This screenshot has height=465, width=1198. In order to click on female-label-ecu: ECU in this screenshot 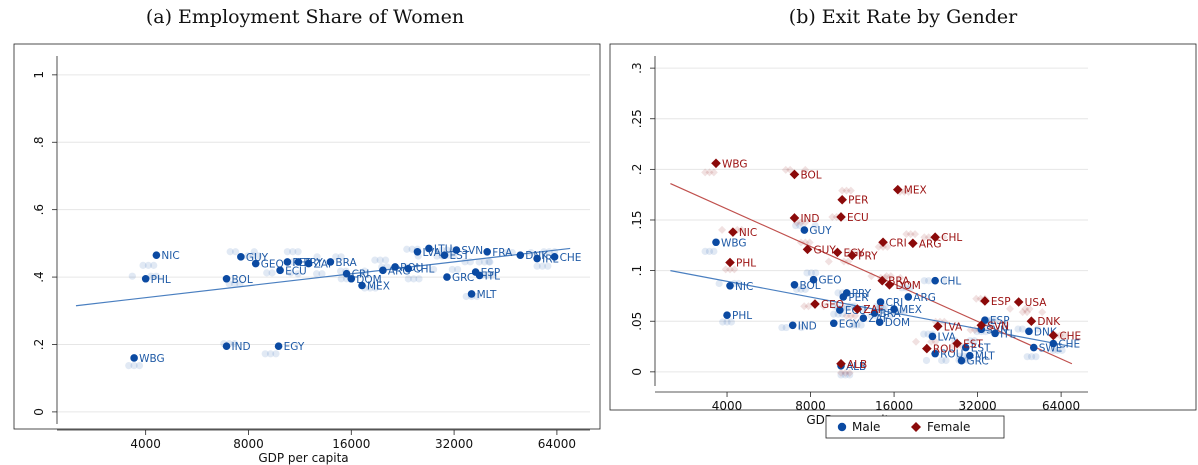, I will do `click(858, 218)`.